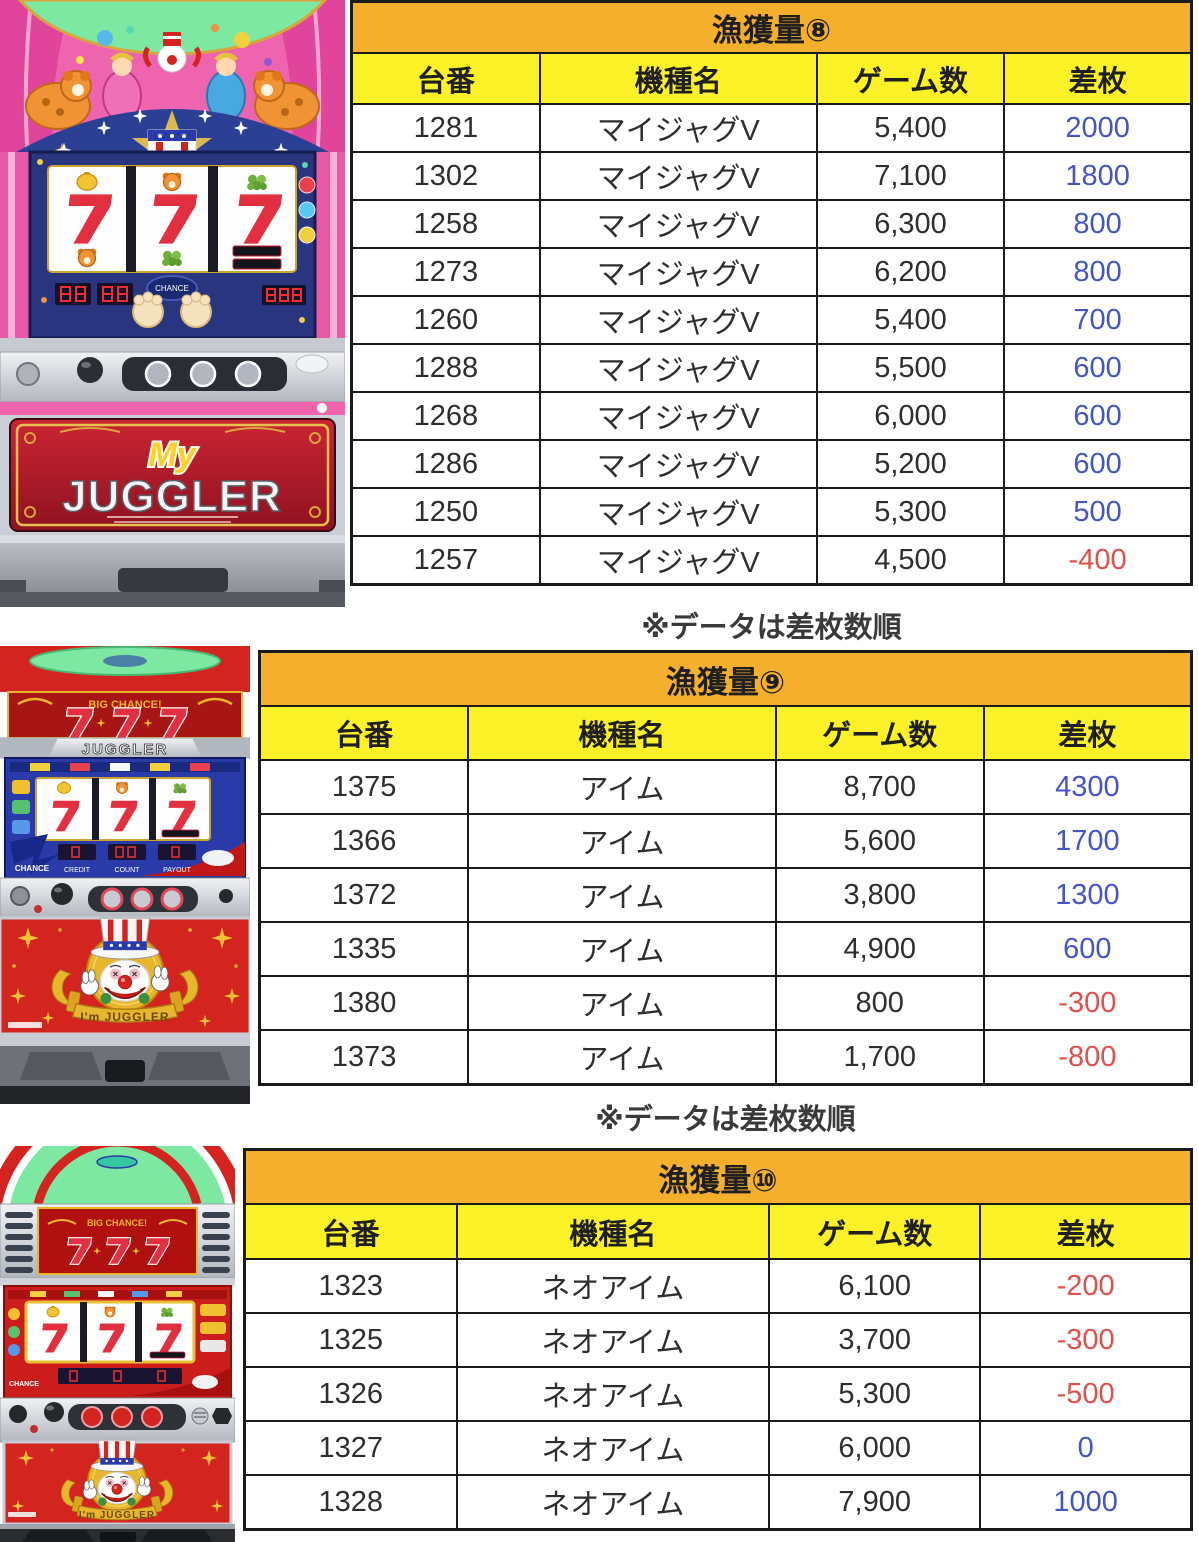 The image size is (1198, 1542). Describe the element at coordinates (910, 560) in the screenshot. I see `game-count-cell: 4,500` at that location.